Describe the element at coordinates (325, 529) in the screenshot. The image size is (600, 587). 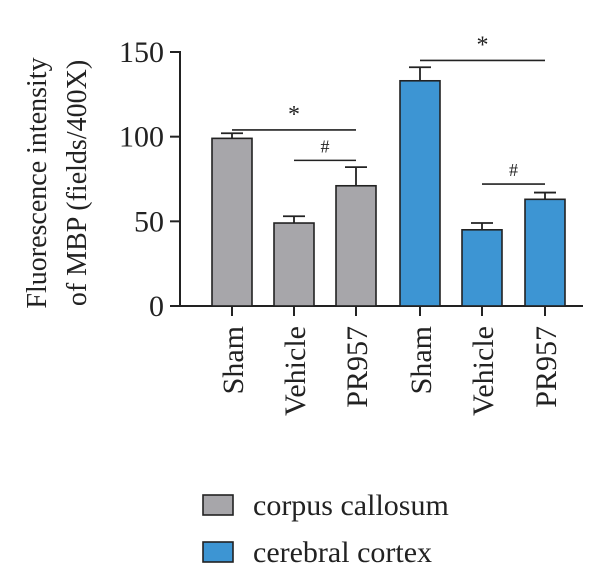
I see `legend: corpus callosum cerebral cortex` at that location.